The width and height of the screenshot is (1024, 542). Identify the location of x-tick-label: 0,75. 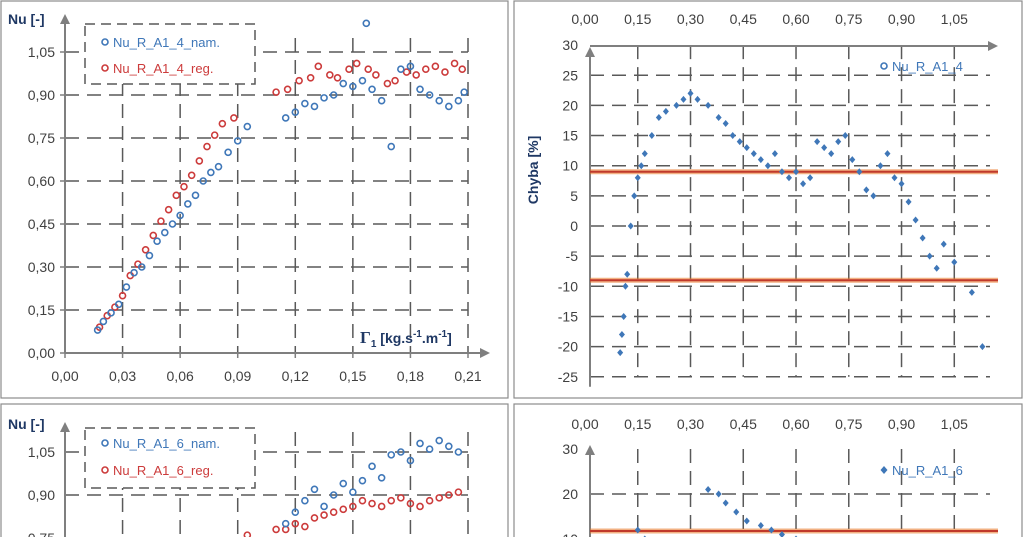
(848, 19).